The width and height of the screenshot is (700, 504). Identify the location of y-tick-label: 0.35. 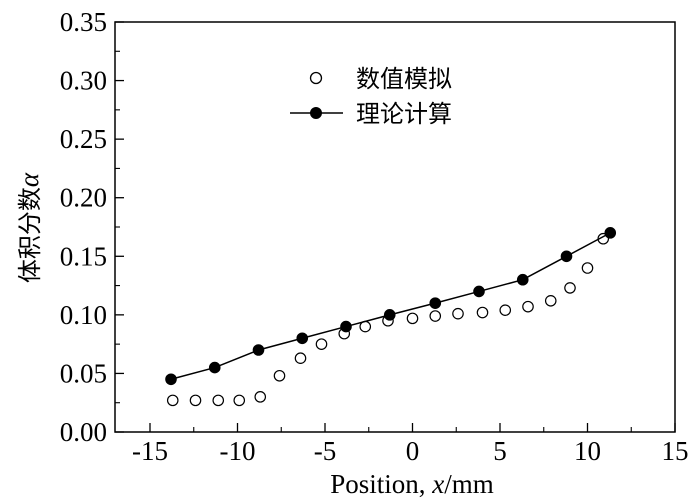
(83, 22).